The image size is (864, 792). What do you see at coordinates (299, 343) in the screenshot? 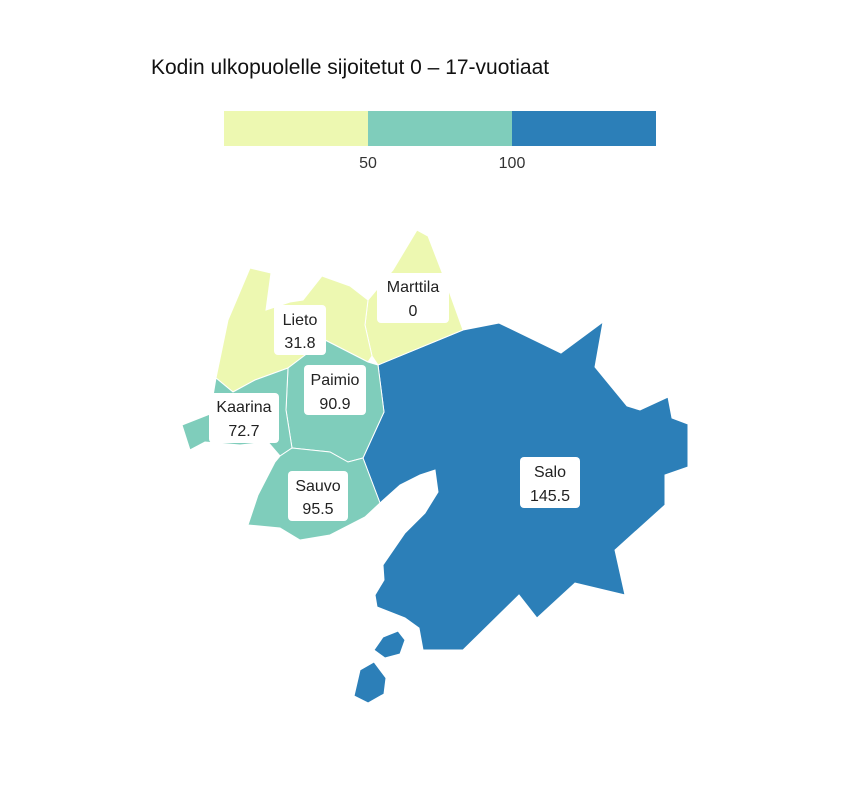
I see `label-lieto-value: 31.8` at bounding box center [299, 343].